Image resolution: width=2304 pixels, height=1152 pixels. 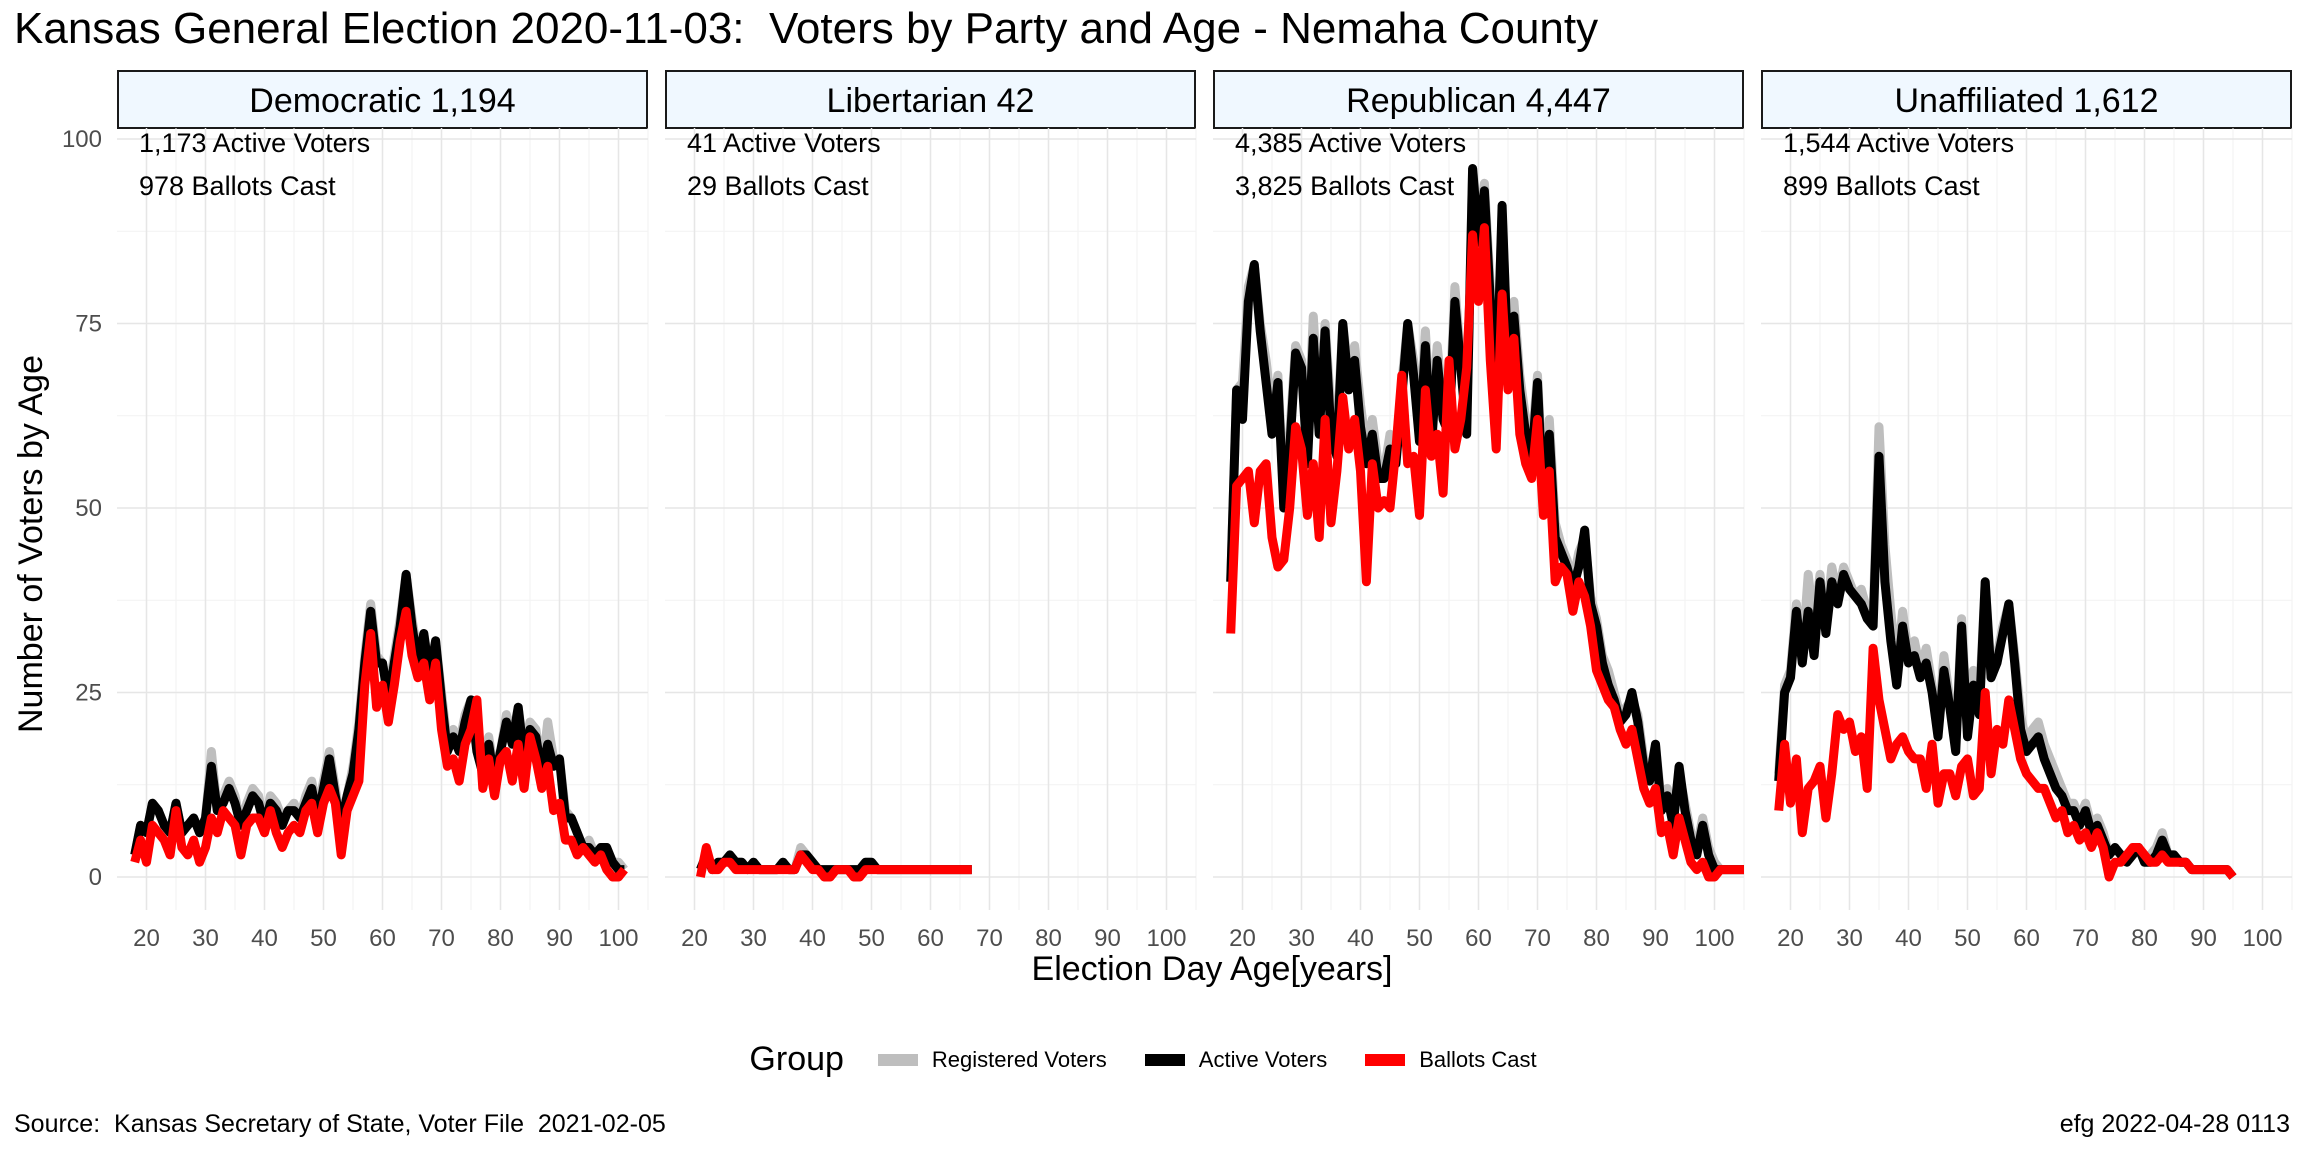 What do you see at coordinates (237, 186) in the screenshot?
I see `panel-annotation: 978 Ballots Cast` at bounding box center [237, 186].